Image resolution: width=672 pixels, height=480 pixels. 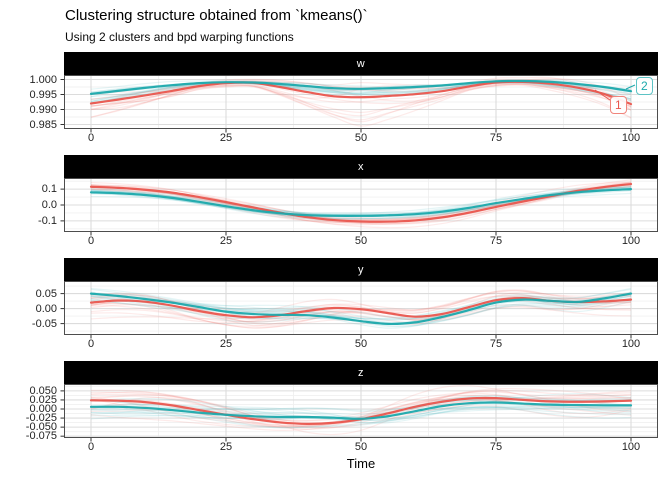 I want to click on facet-strip-z: z, so click(x=361, y=372).